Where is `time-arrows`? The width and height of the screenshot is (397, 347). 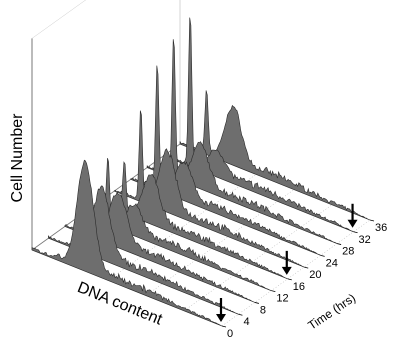 time-arrows is located at coordinates (287, 262).